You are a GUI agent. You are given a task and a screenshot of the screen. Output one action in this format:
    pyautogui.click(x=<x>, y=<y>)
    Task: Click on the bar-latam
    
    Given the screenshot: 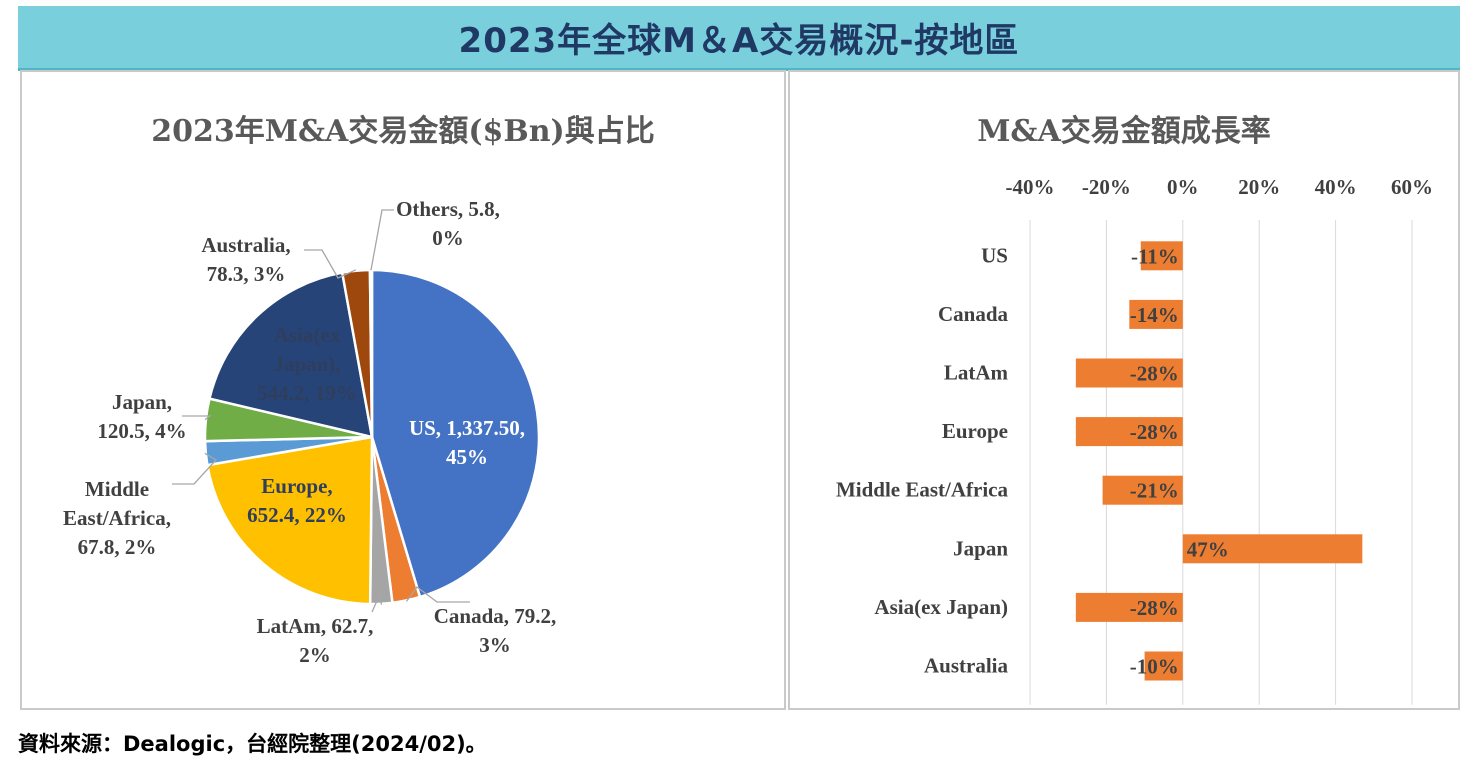 What is the action you would take?
    pyautogui.click(x=1129, y=373)
    